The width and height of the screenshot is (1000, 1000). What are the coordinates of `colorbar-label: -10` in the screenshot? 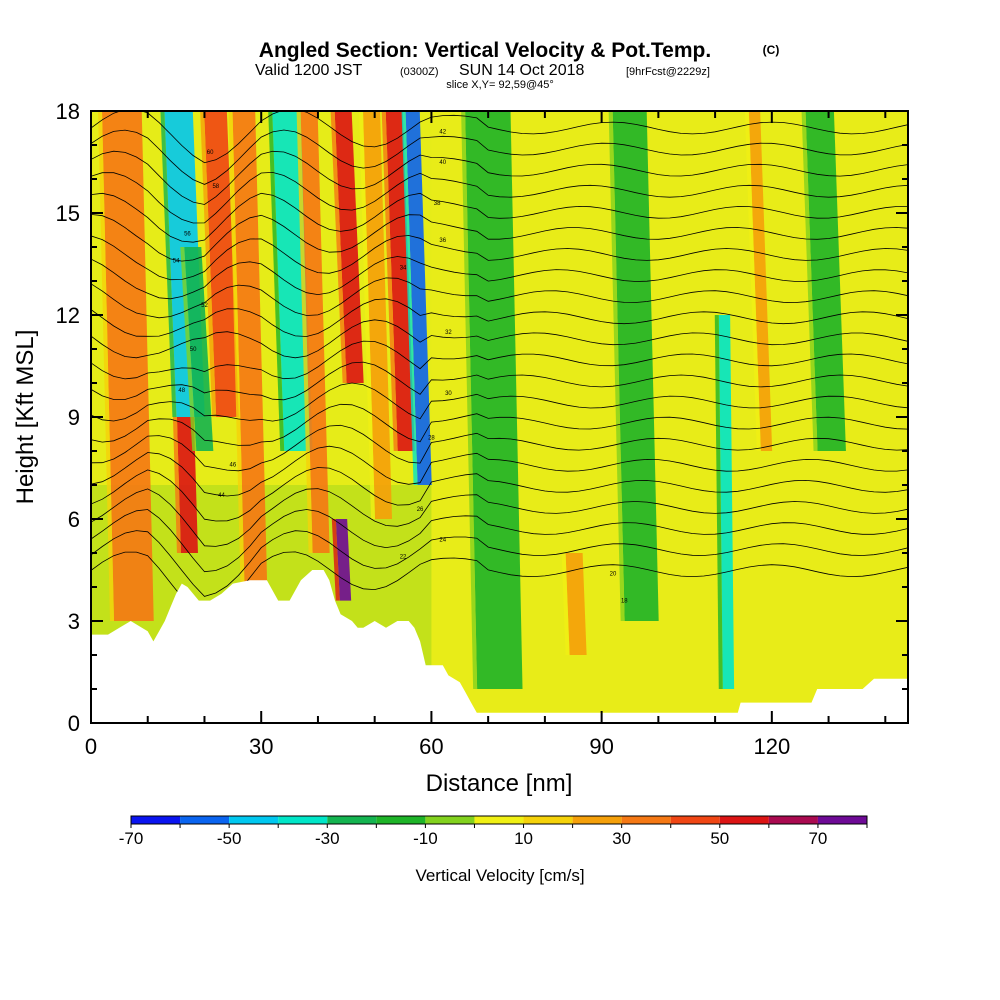 It's located at (425, 838).